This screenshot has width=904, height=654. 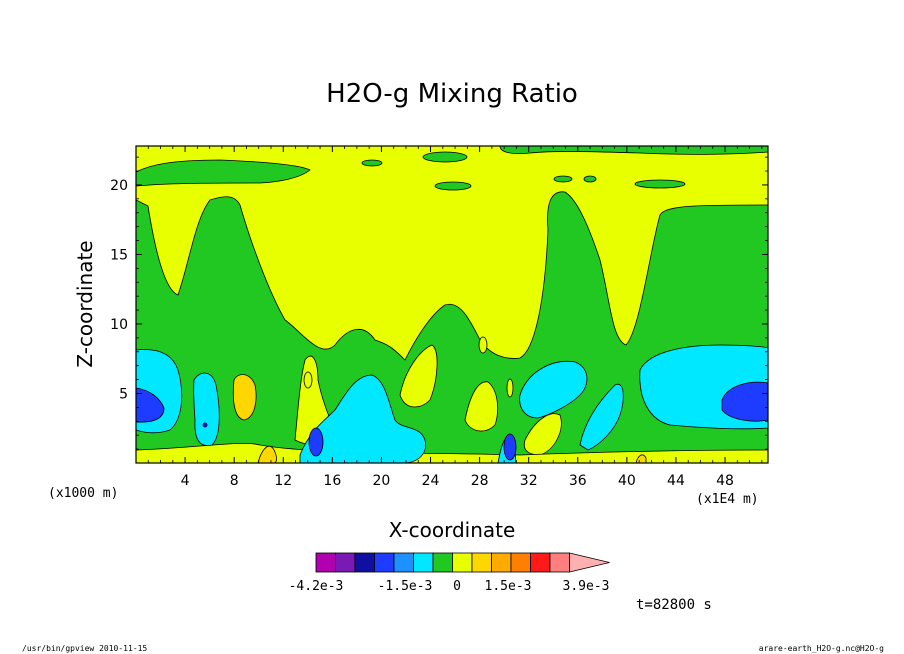 What do you see at coordinates (449, 586) in the screenshot?
I see `colorbar-labels: -4.2e-3 -1.5e-3 0 1.5e-3 3.9e-3` at bounding box center [449, 586].